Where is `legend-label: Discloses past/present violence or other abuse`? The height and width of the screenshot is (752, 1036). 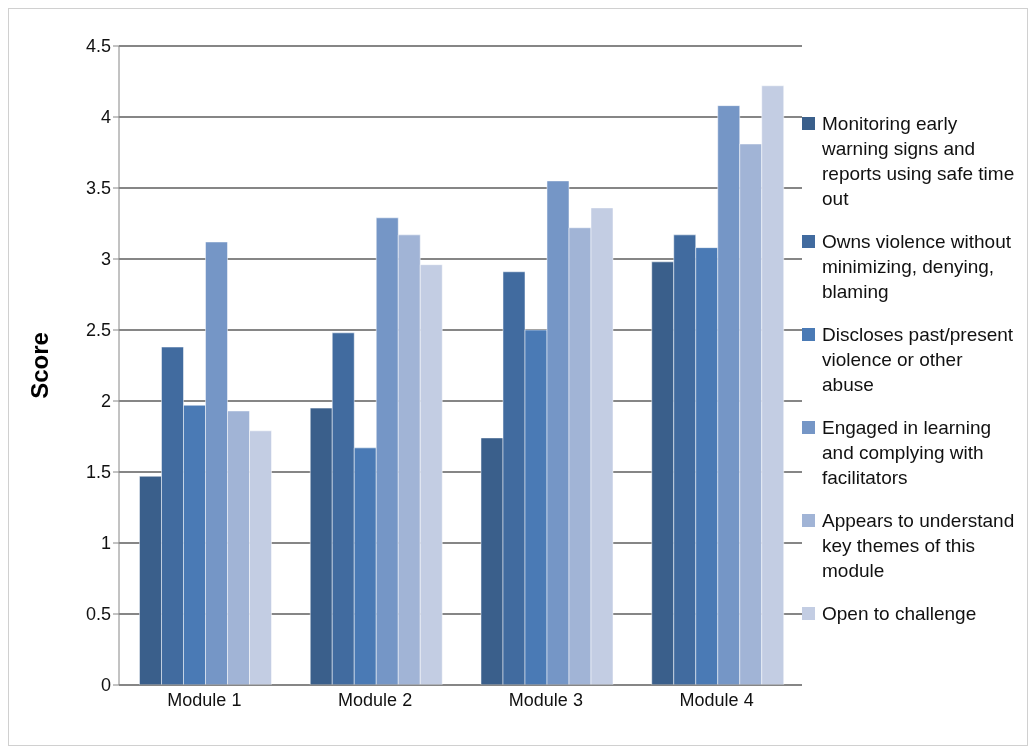 legend-label: Discloses past/present violence or other abuse is located at coordinates (918, 359).